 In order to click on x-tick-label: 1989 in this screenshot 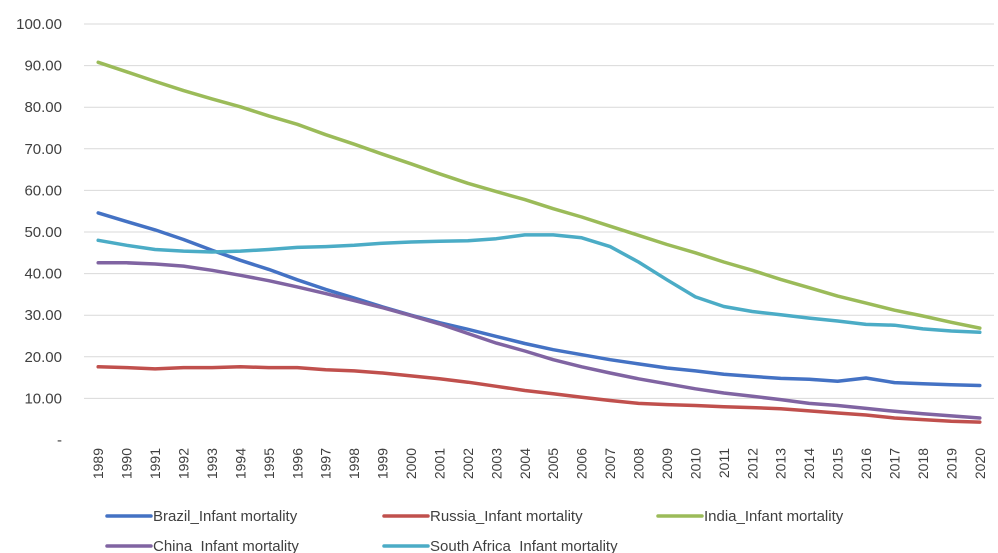, I will do `click(98, 463)`.